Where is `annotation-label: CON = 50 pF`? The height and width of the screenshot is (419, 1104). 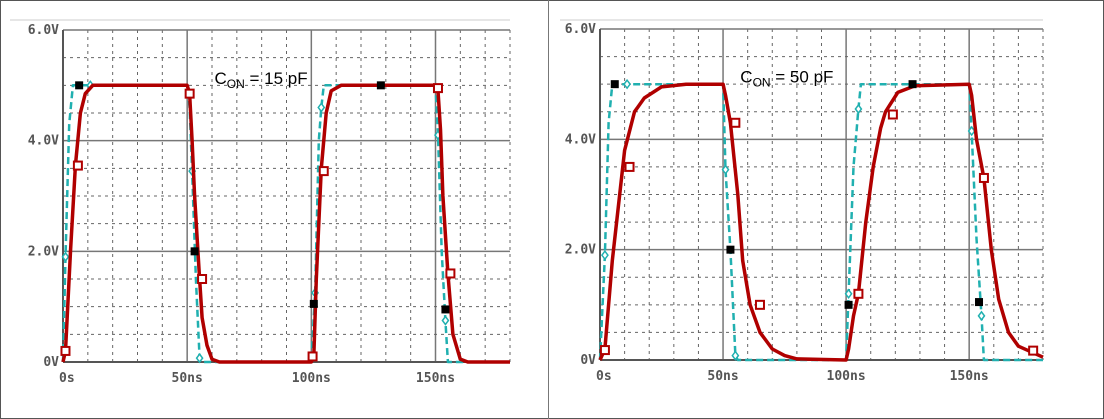 annotation-label: CON = 50 pF is located at coordinates (786, 79).